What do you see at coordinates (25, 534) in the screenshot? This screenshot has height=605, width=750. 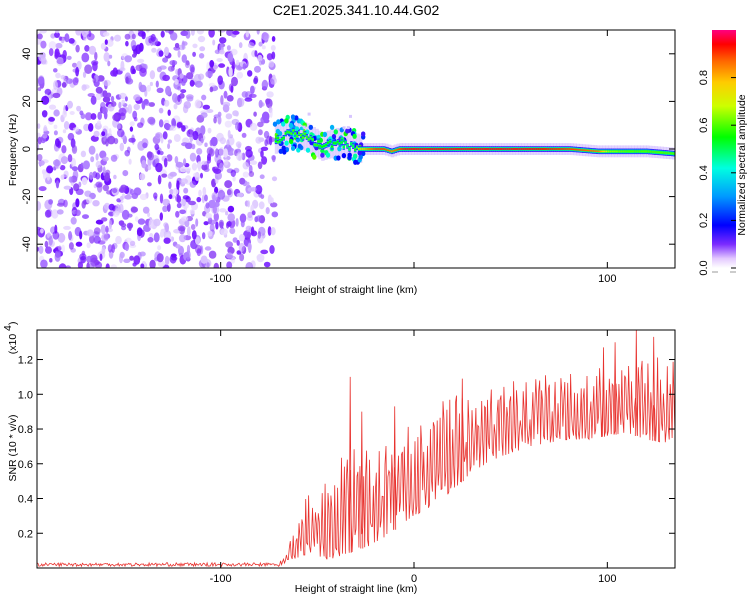 I see `snr-ytick-label-0-2: 0.2` at bounding box center [25, 534].